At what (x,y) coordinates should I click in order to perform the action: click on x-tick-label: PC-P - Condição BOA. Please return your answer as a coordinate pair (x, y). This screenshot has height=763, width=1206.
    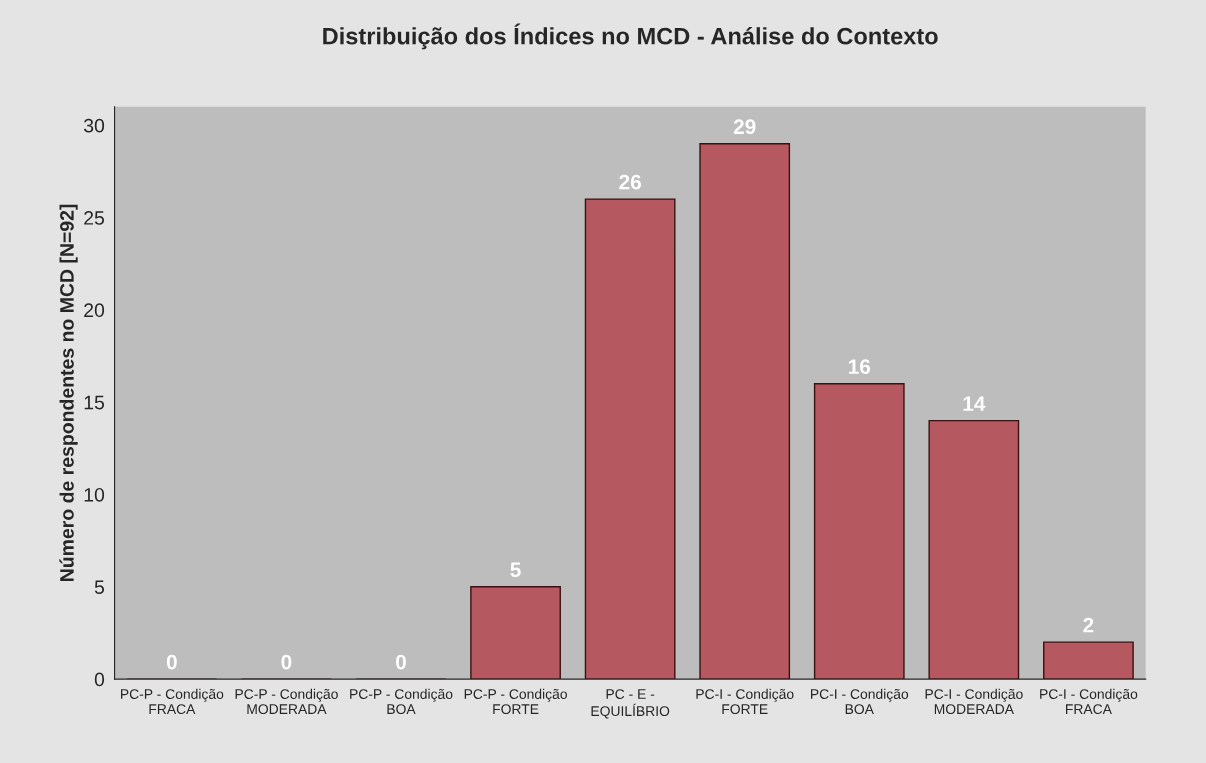
    Looking at the image, I should click on (401, 701).